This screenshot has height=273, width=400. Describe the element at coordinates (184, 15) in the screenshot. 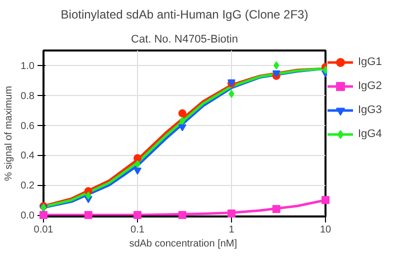

I see `chart-title: Biotinylated sdAb anti-Human IgG (Clone 2F3)` at that location.